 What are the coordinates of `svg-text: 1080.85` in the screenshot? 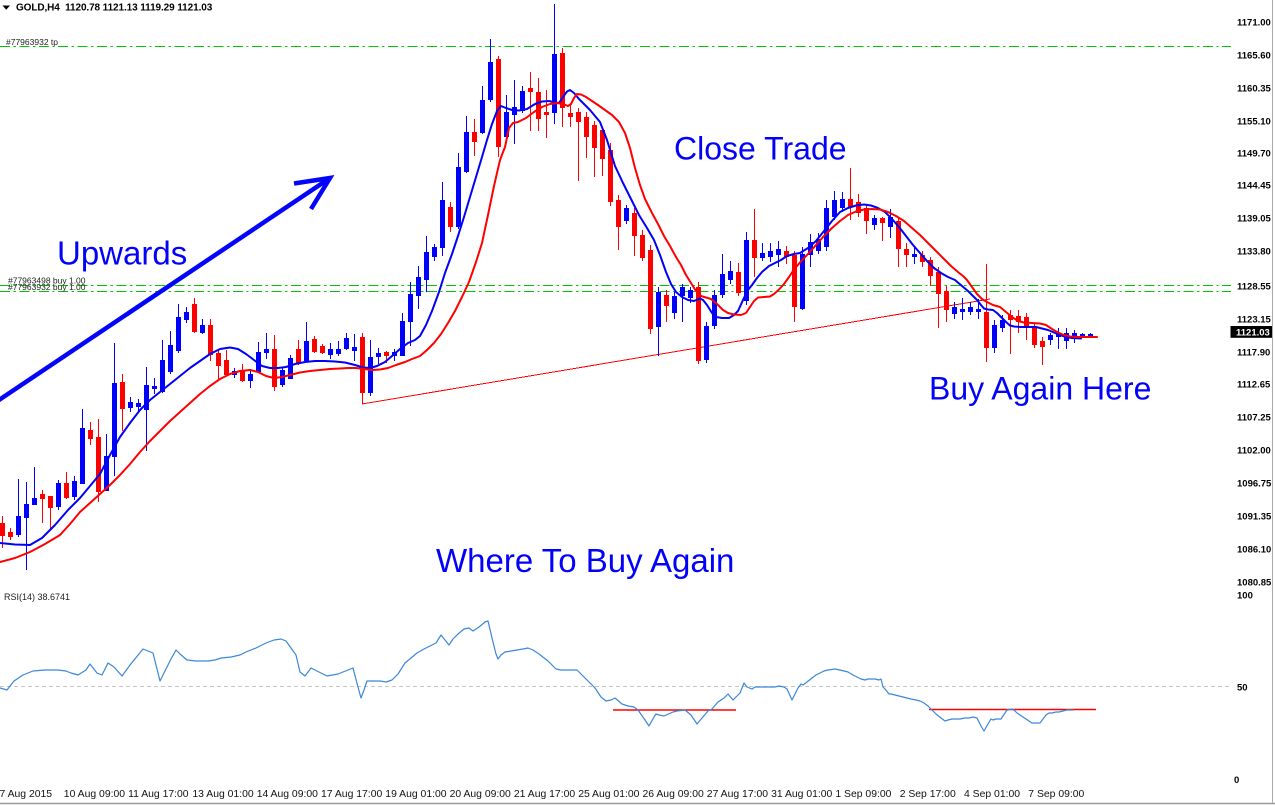 It's located at (1254, 583).